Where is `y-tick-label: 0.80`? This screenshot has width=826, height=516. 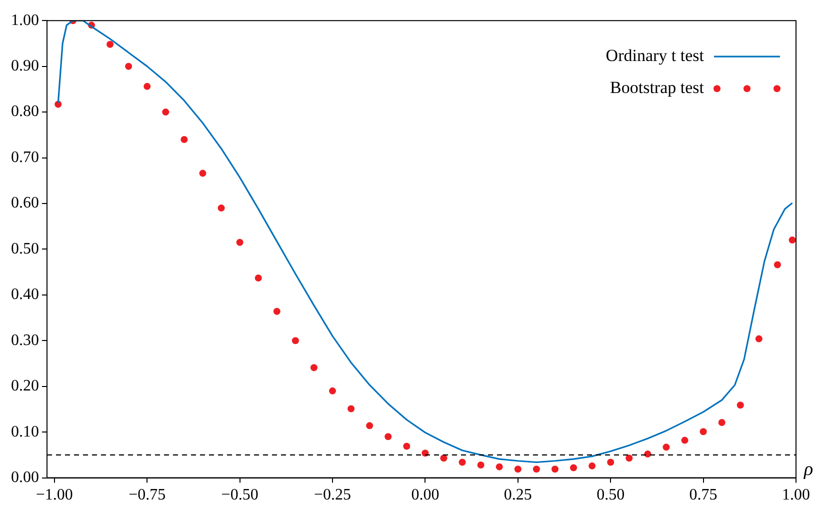 y-tick-label: 0.80 is located at coordinates (25, 111).